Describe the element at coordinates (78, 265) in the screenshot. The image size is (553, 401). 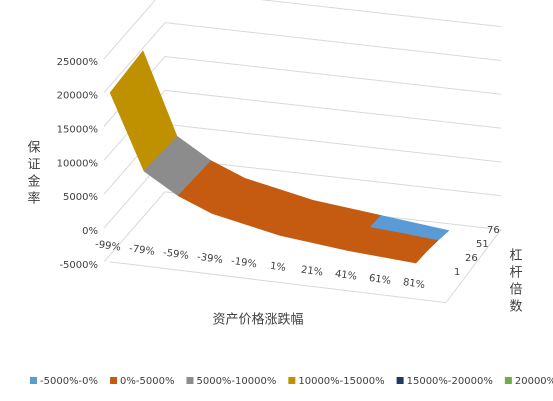
I see `y-tick-label: -5000%` at that location.